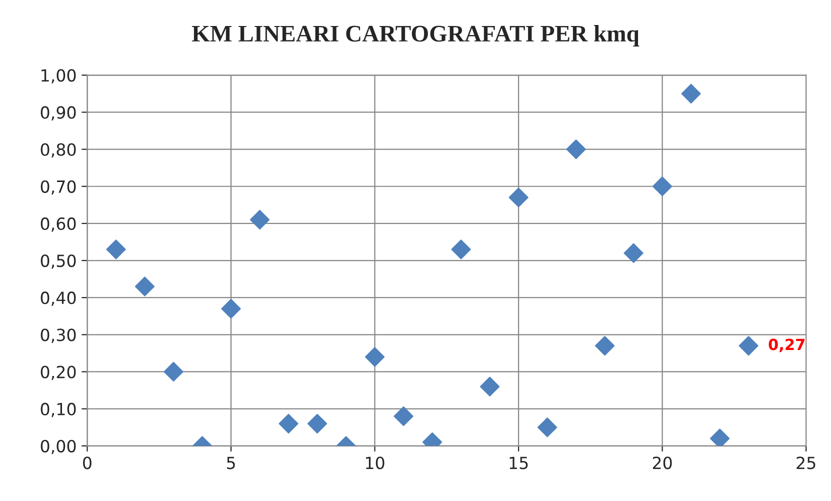  What do you see at coordinates (58, 261) in the screenshot?
I see `y-tick-label: 0,50` at bounding box center [58, 261].